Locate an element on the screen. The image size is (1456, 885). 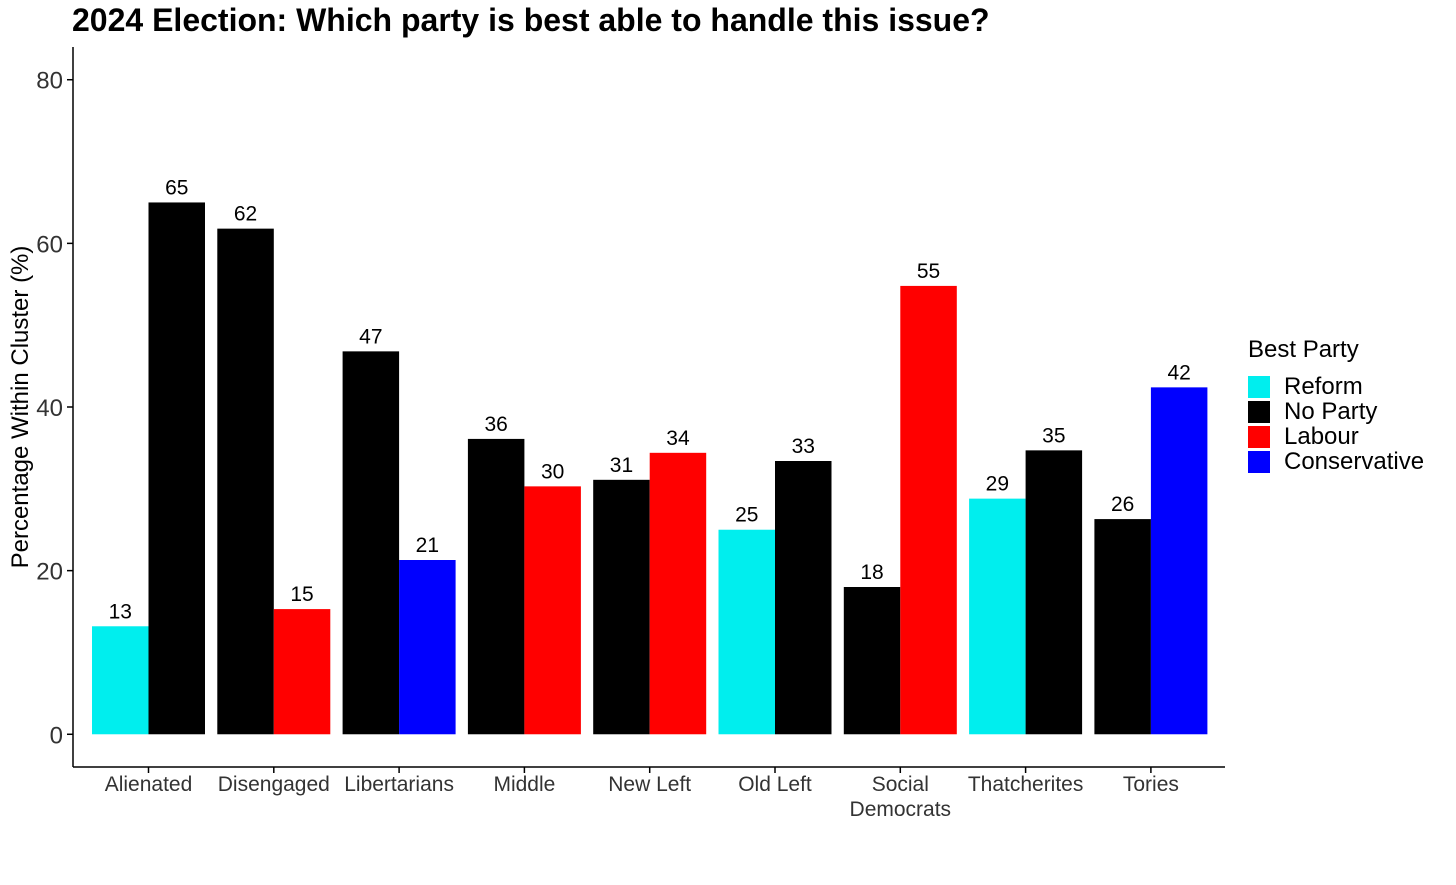
bar-value-label: 26 is located at coordinates (1122, 504).